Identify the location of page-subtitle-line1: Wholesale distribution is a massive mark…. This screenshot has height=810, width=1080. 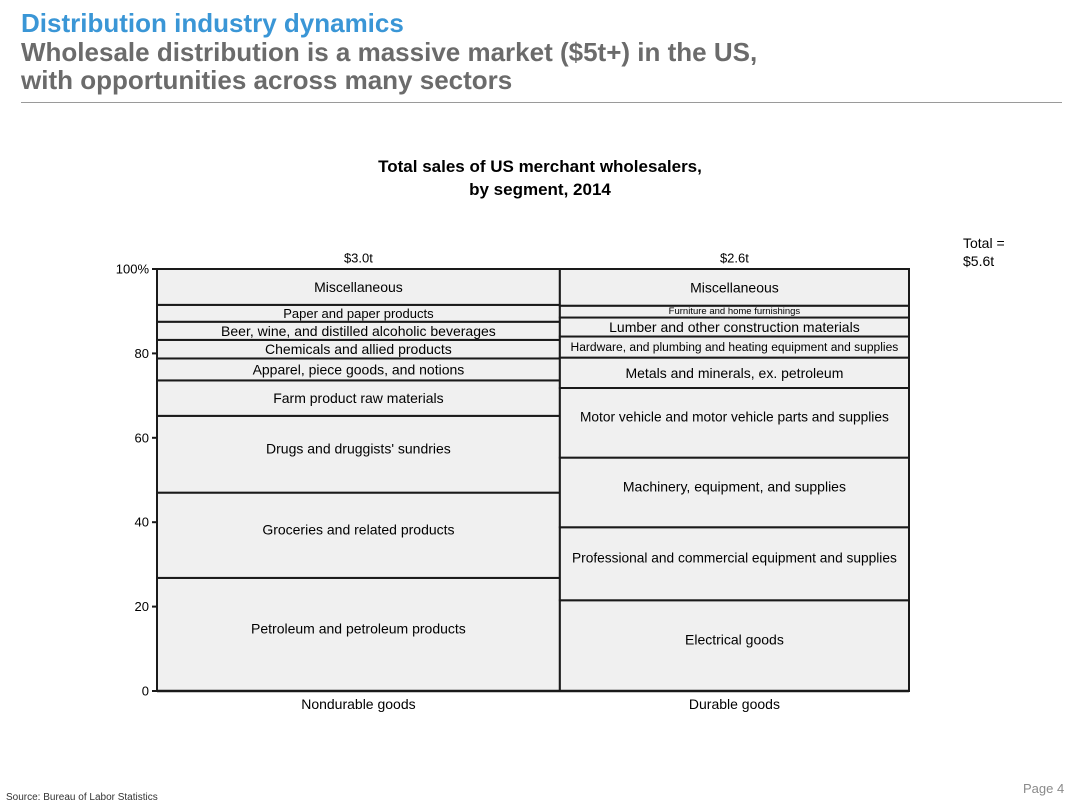
(389, 52).